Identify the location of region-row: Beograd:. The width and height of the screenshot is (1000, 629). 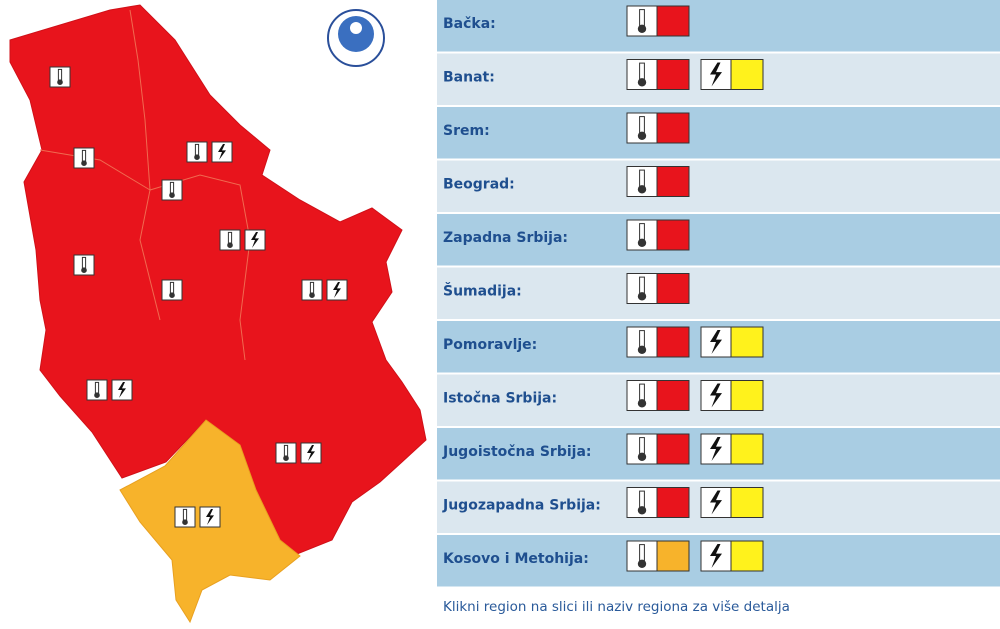
(718, 186).